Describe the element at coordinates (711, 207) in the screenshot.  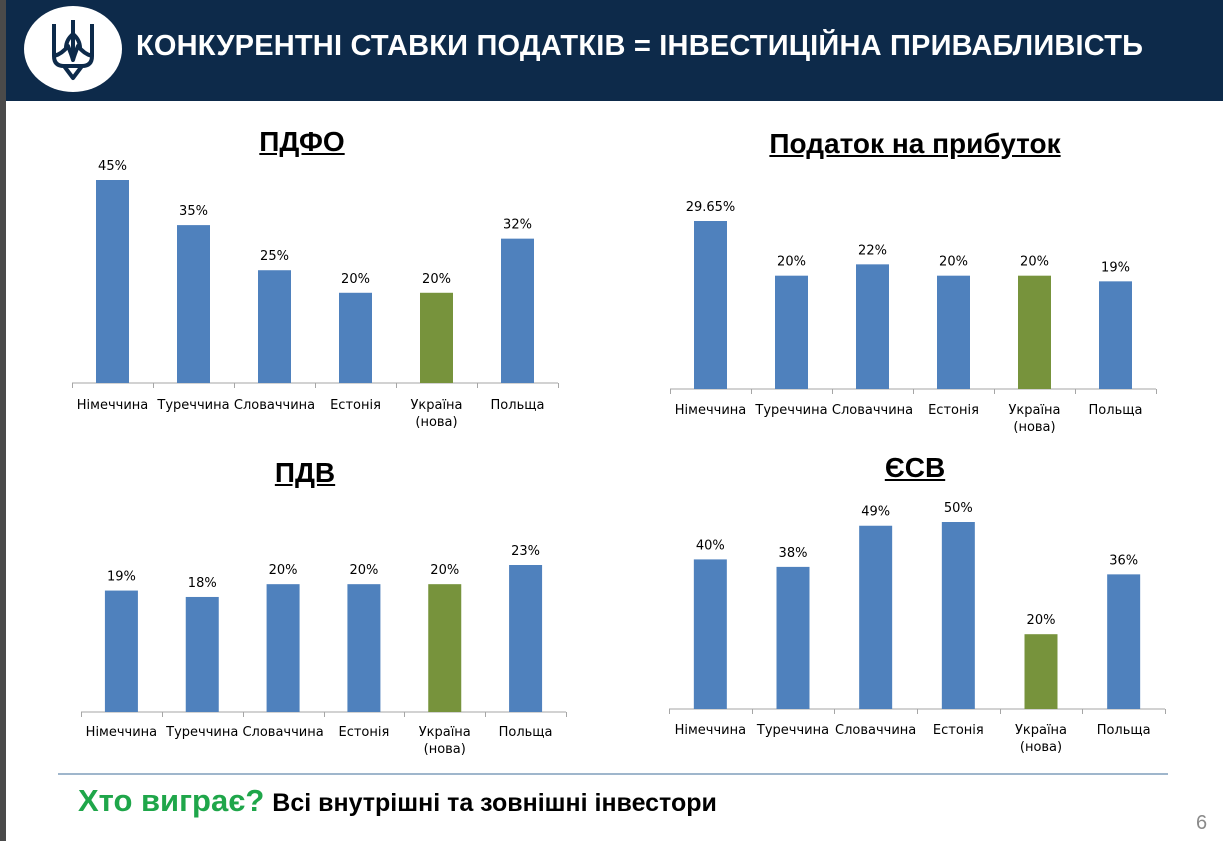
I see `data-label: 29.65%` at that location.